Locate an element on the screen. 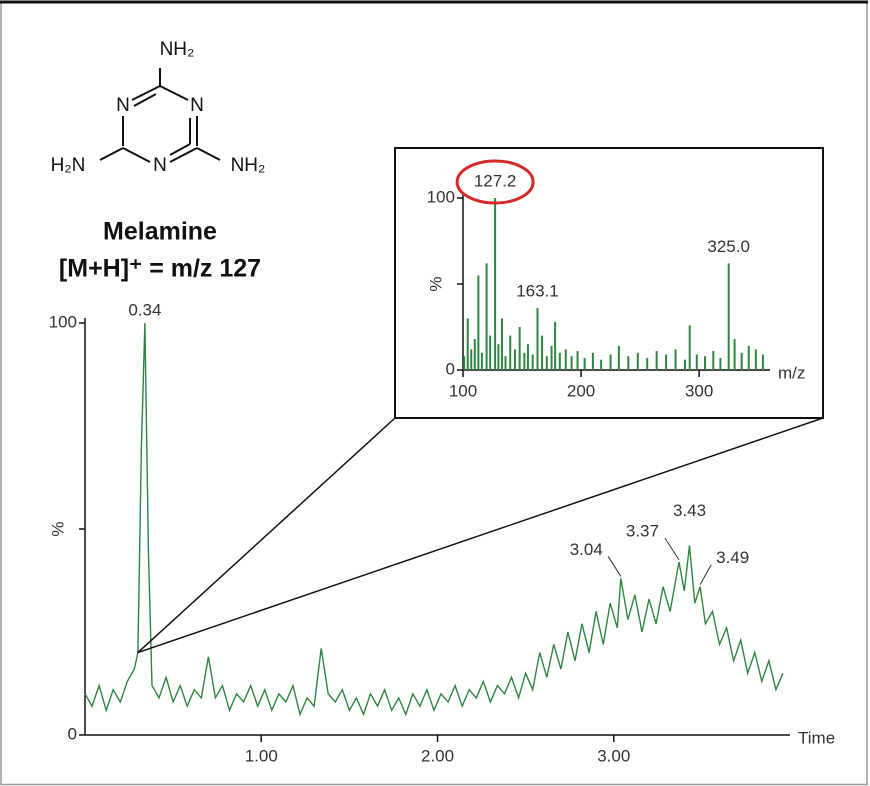  x-tick-label: 100 is located at coordinates (463, 390).